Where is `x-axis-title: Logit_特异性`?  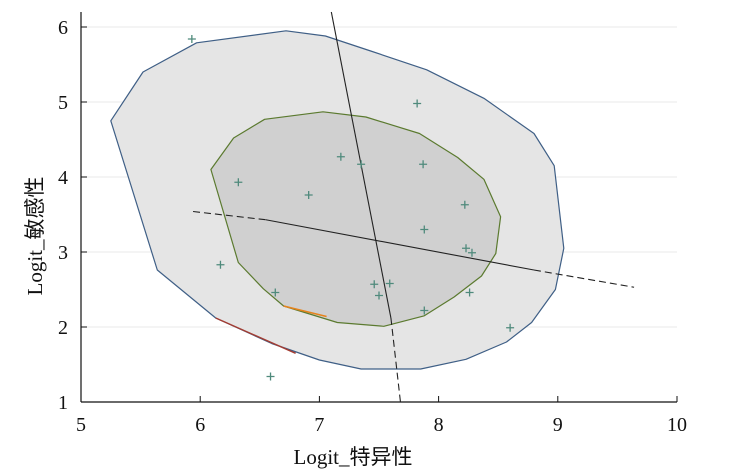
x-axis-title: Logit_特异性 is located at coordinates (353, 457).